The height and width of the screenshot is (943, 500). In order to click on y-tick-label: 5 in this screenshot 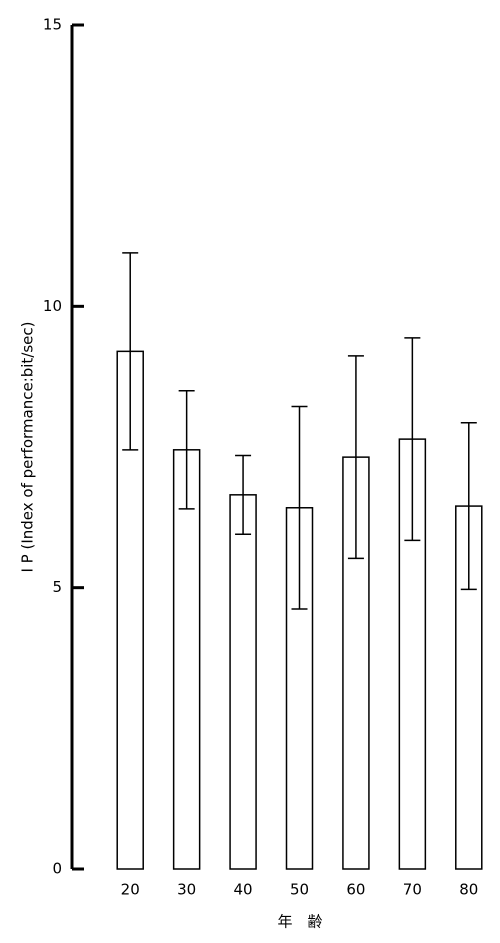, I will do `click(57, 587)`.